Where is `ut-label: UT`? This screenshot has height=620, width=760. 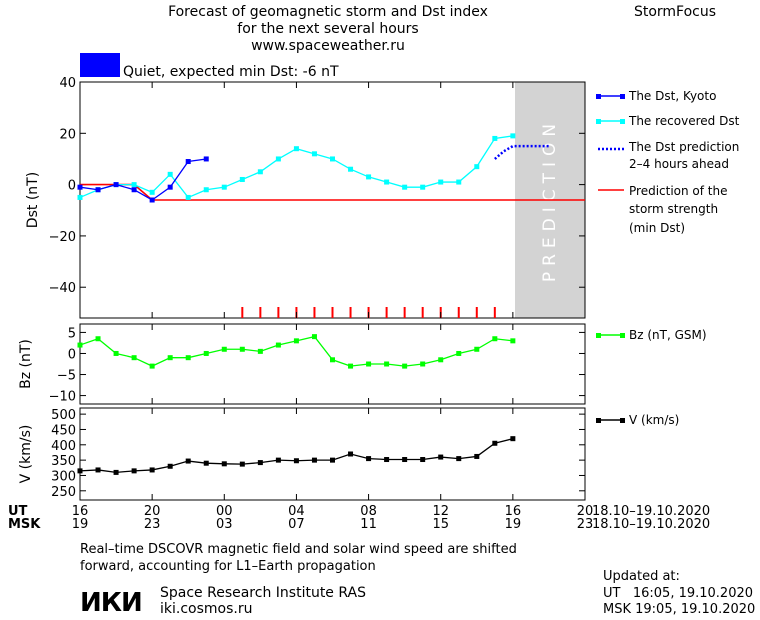
ut-label: UT is located at coordinates (18, 511).